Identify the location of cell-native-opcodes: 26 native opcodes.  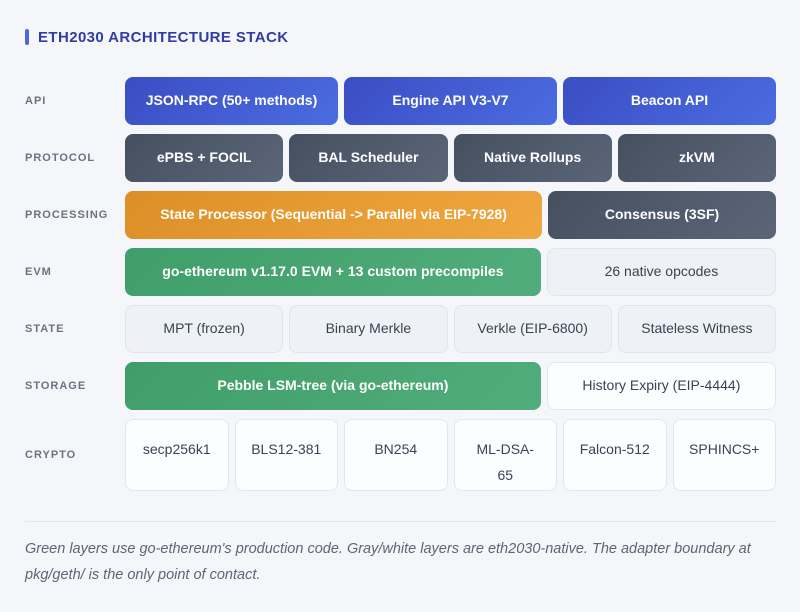
(661, 272).